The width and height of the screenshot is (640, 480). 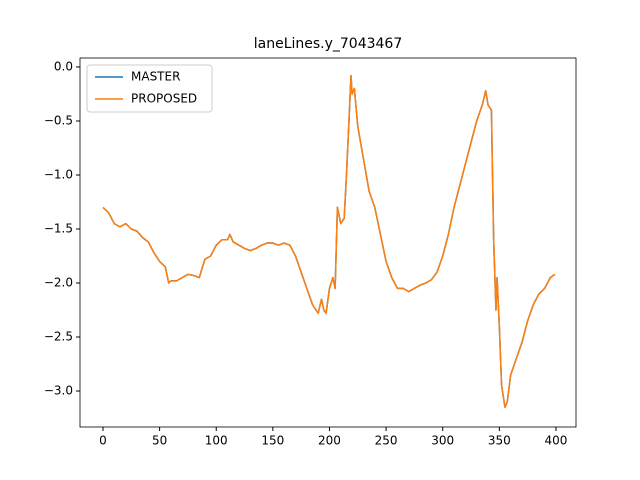 I want to click on y-tick-label: −2.0, so click(x=58, y=283).